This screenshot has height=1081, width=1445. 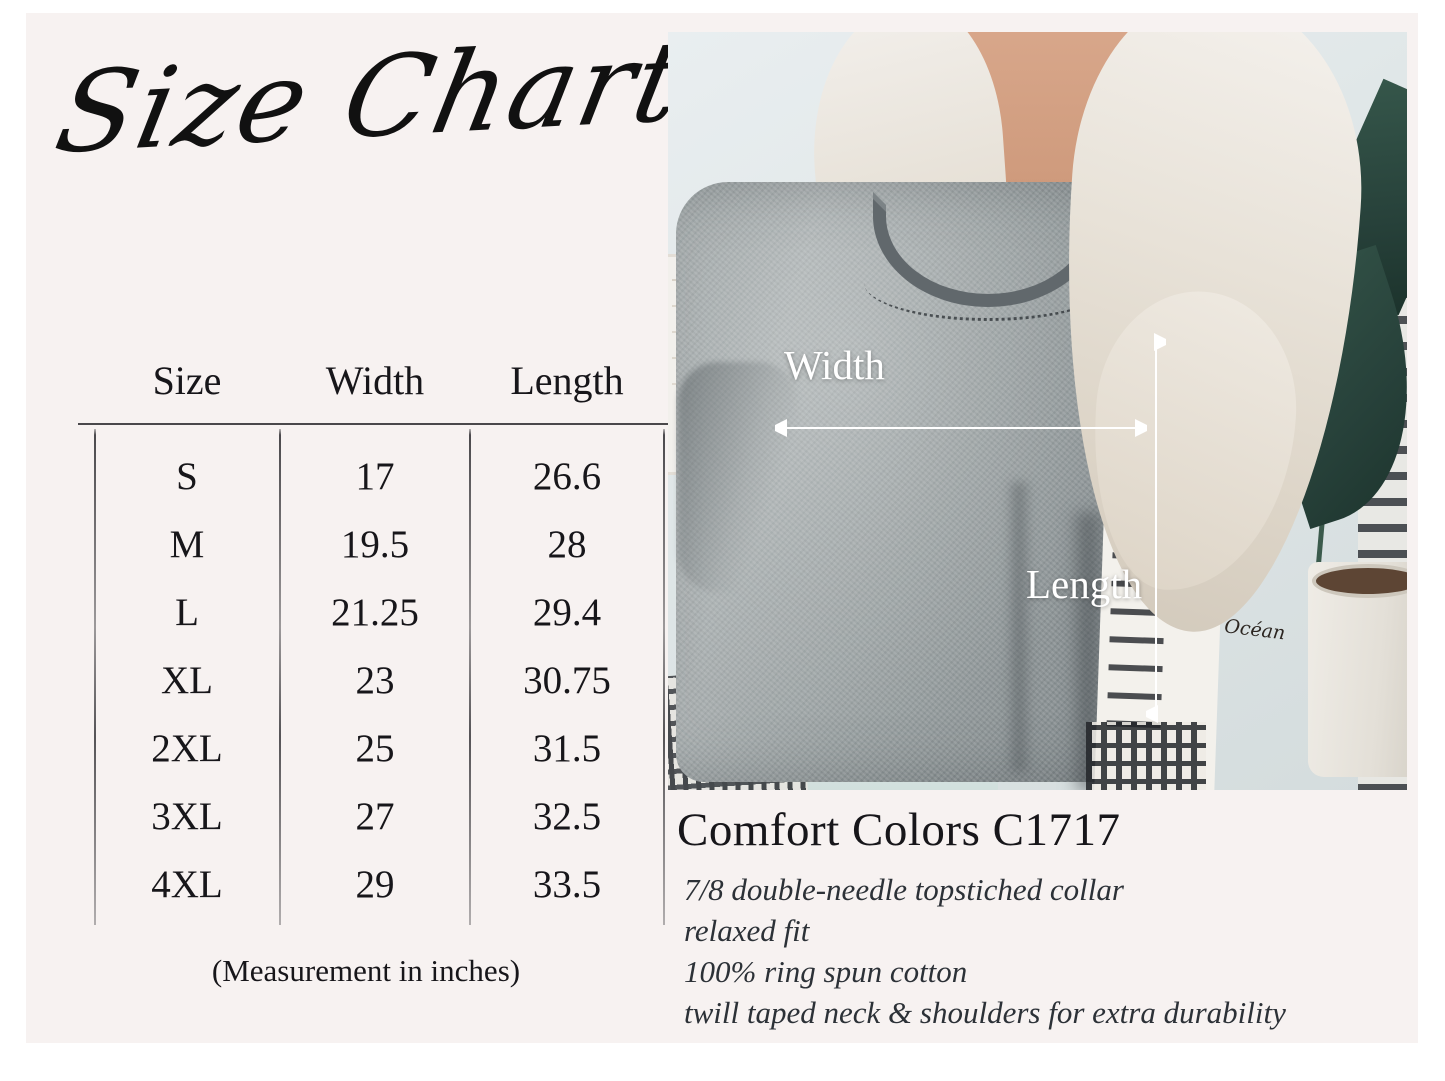 I want to click on column-header-length: Length, so click(x=567, y=380).